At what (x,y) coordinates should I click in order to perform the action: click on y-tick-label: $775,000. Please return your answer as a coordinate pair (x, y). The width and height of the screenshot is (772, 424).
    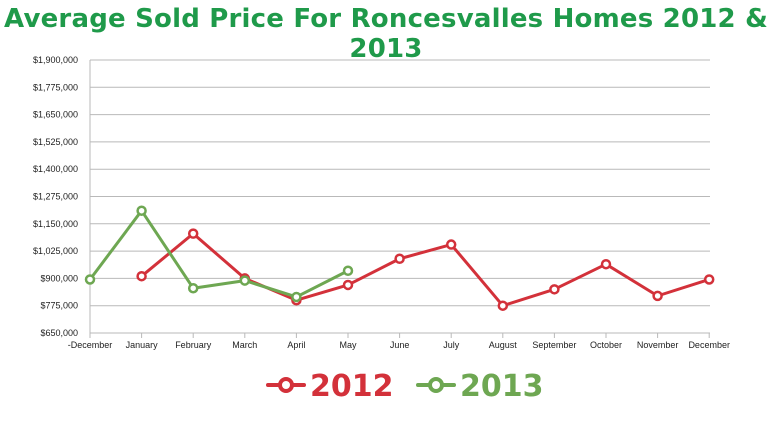
    Looking at the image, I should click on (59, 306).